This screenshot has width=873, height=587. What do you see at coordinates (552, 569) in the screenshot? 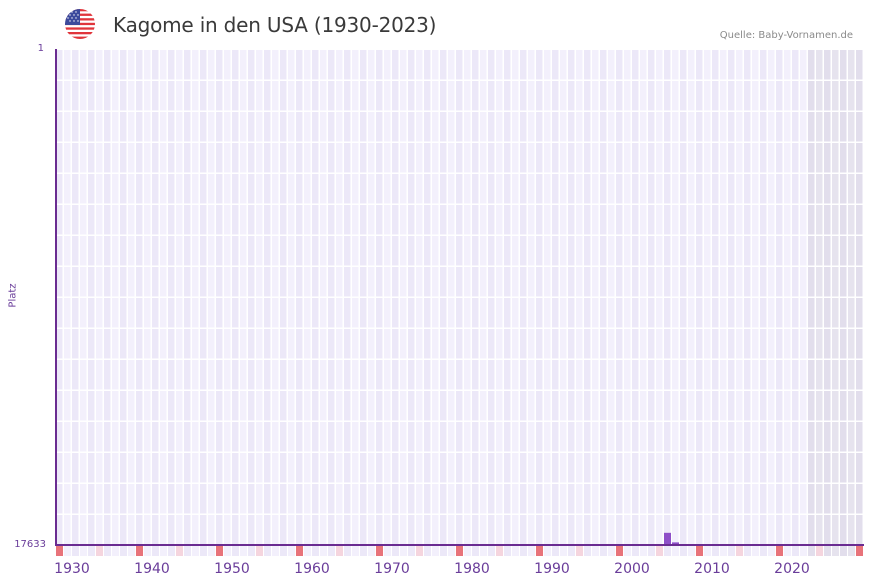
I see `x-tick-label: 1990` at bounding box center [552, 569].